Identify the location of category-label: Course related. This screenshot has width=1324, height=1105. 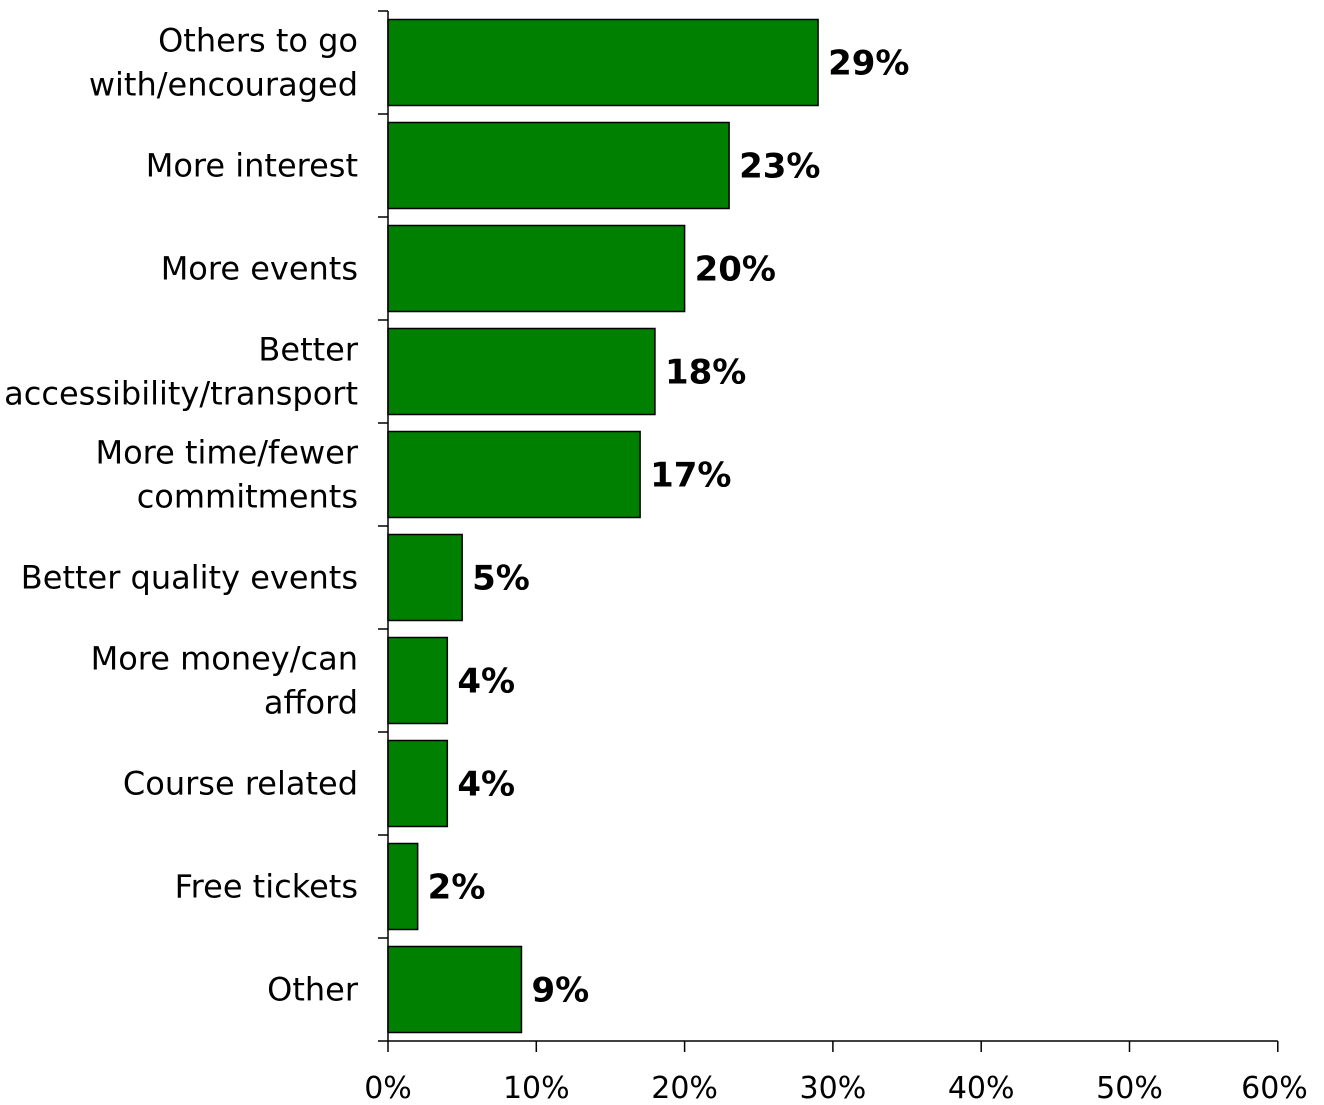
(240, 784).